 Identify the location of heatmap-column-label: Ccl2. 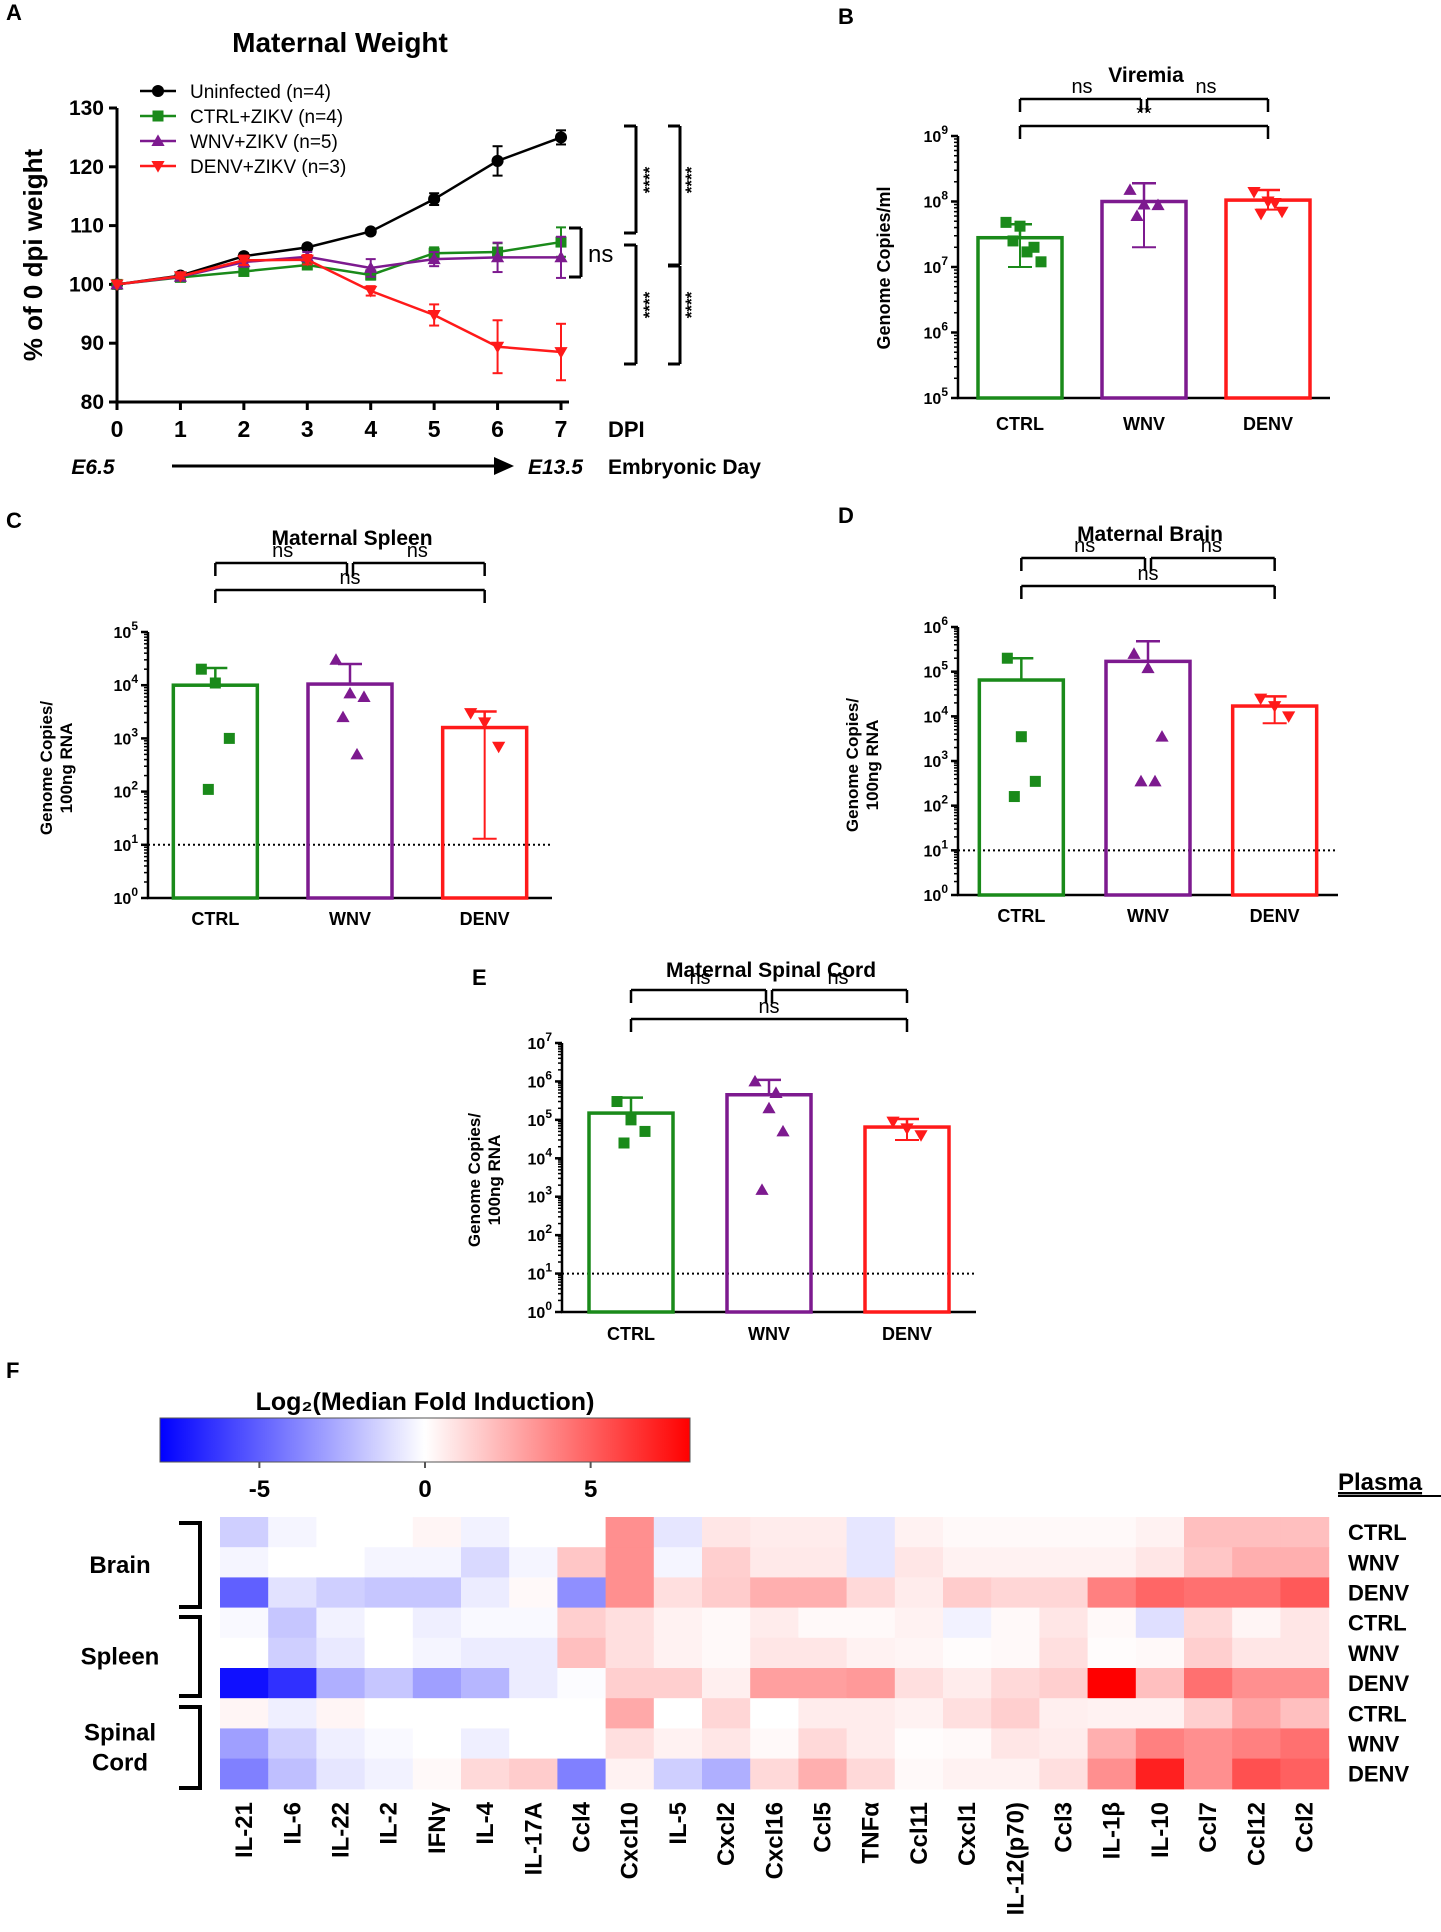
(1305, 1827).